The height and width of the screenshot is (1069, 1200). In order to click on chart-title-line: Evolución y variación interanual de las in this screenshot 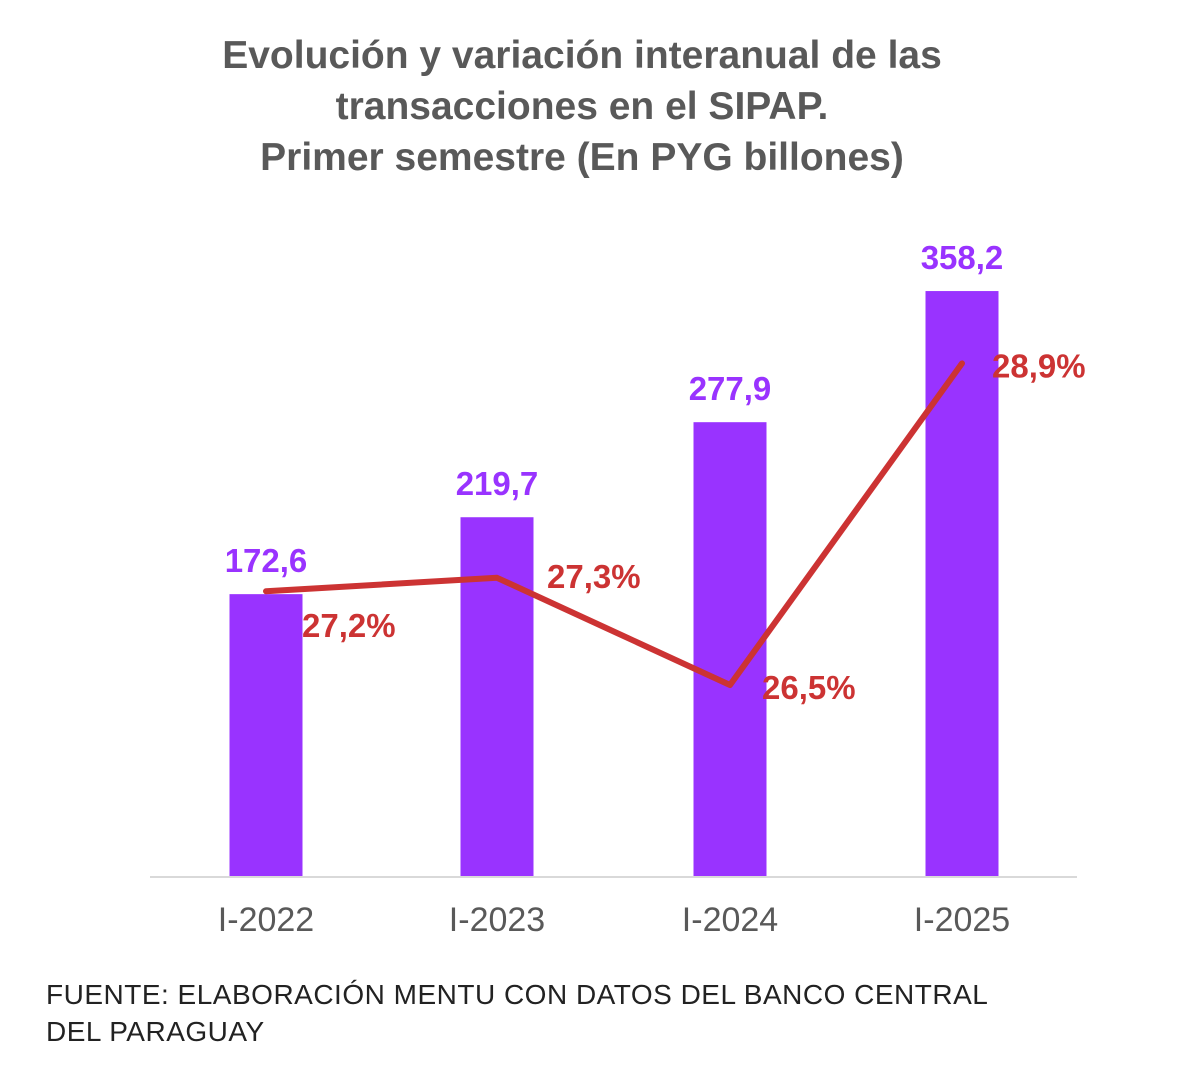, I will do `click(582, 55)`.